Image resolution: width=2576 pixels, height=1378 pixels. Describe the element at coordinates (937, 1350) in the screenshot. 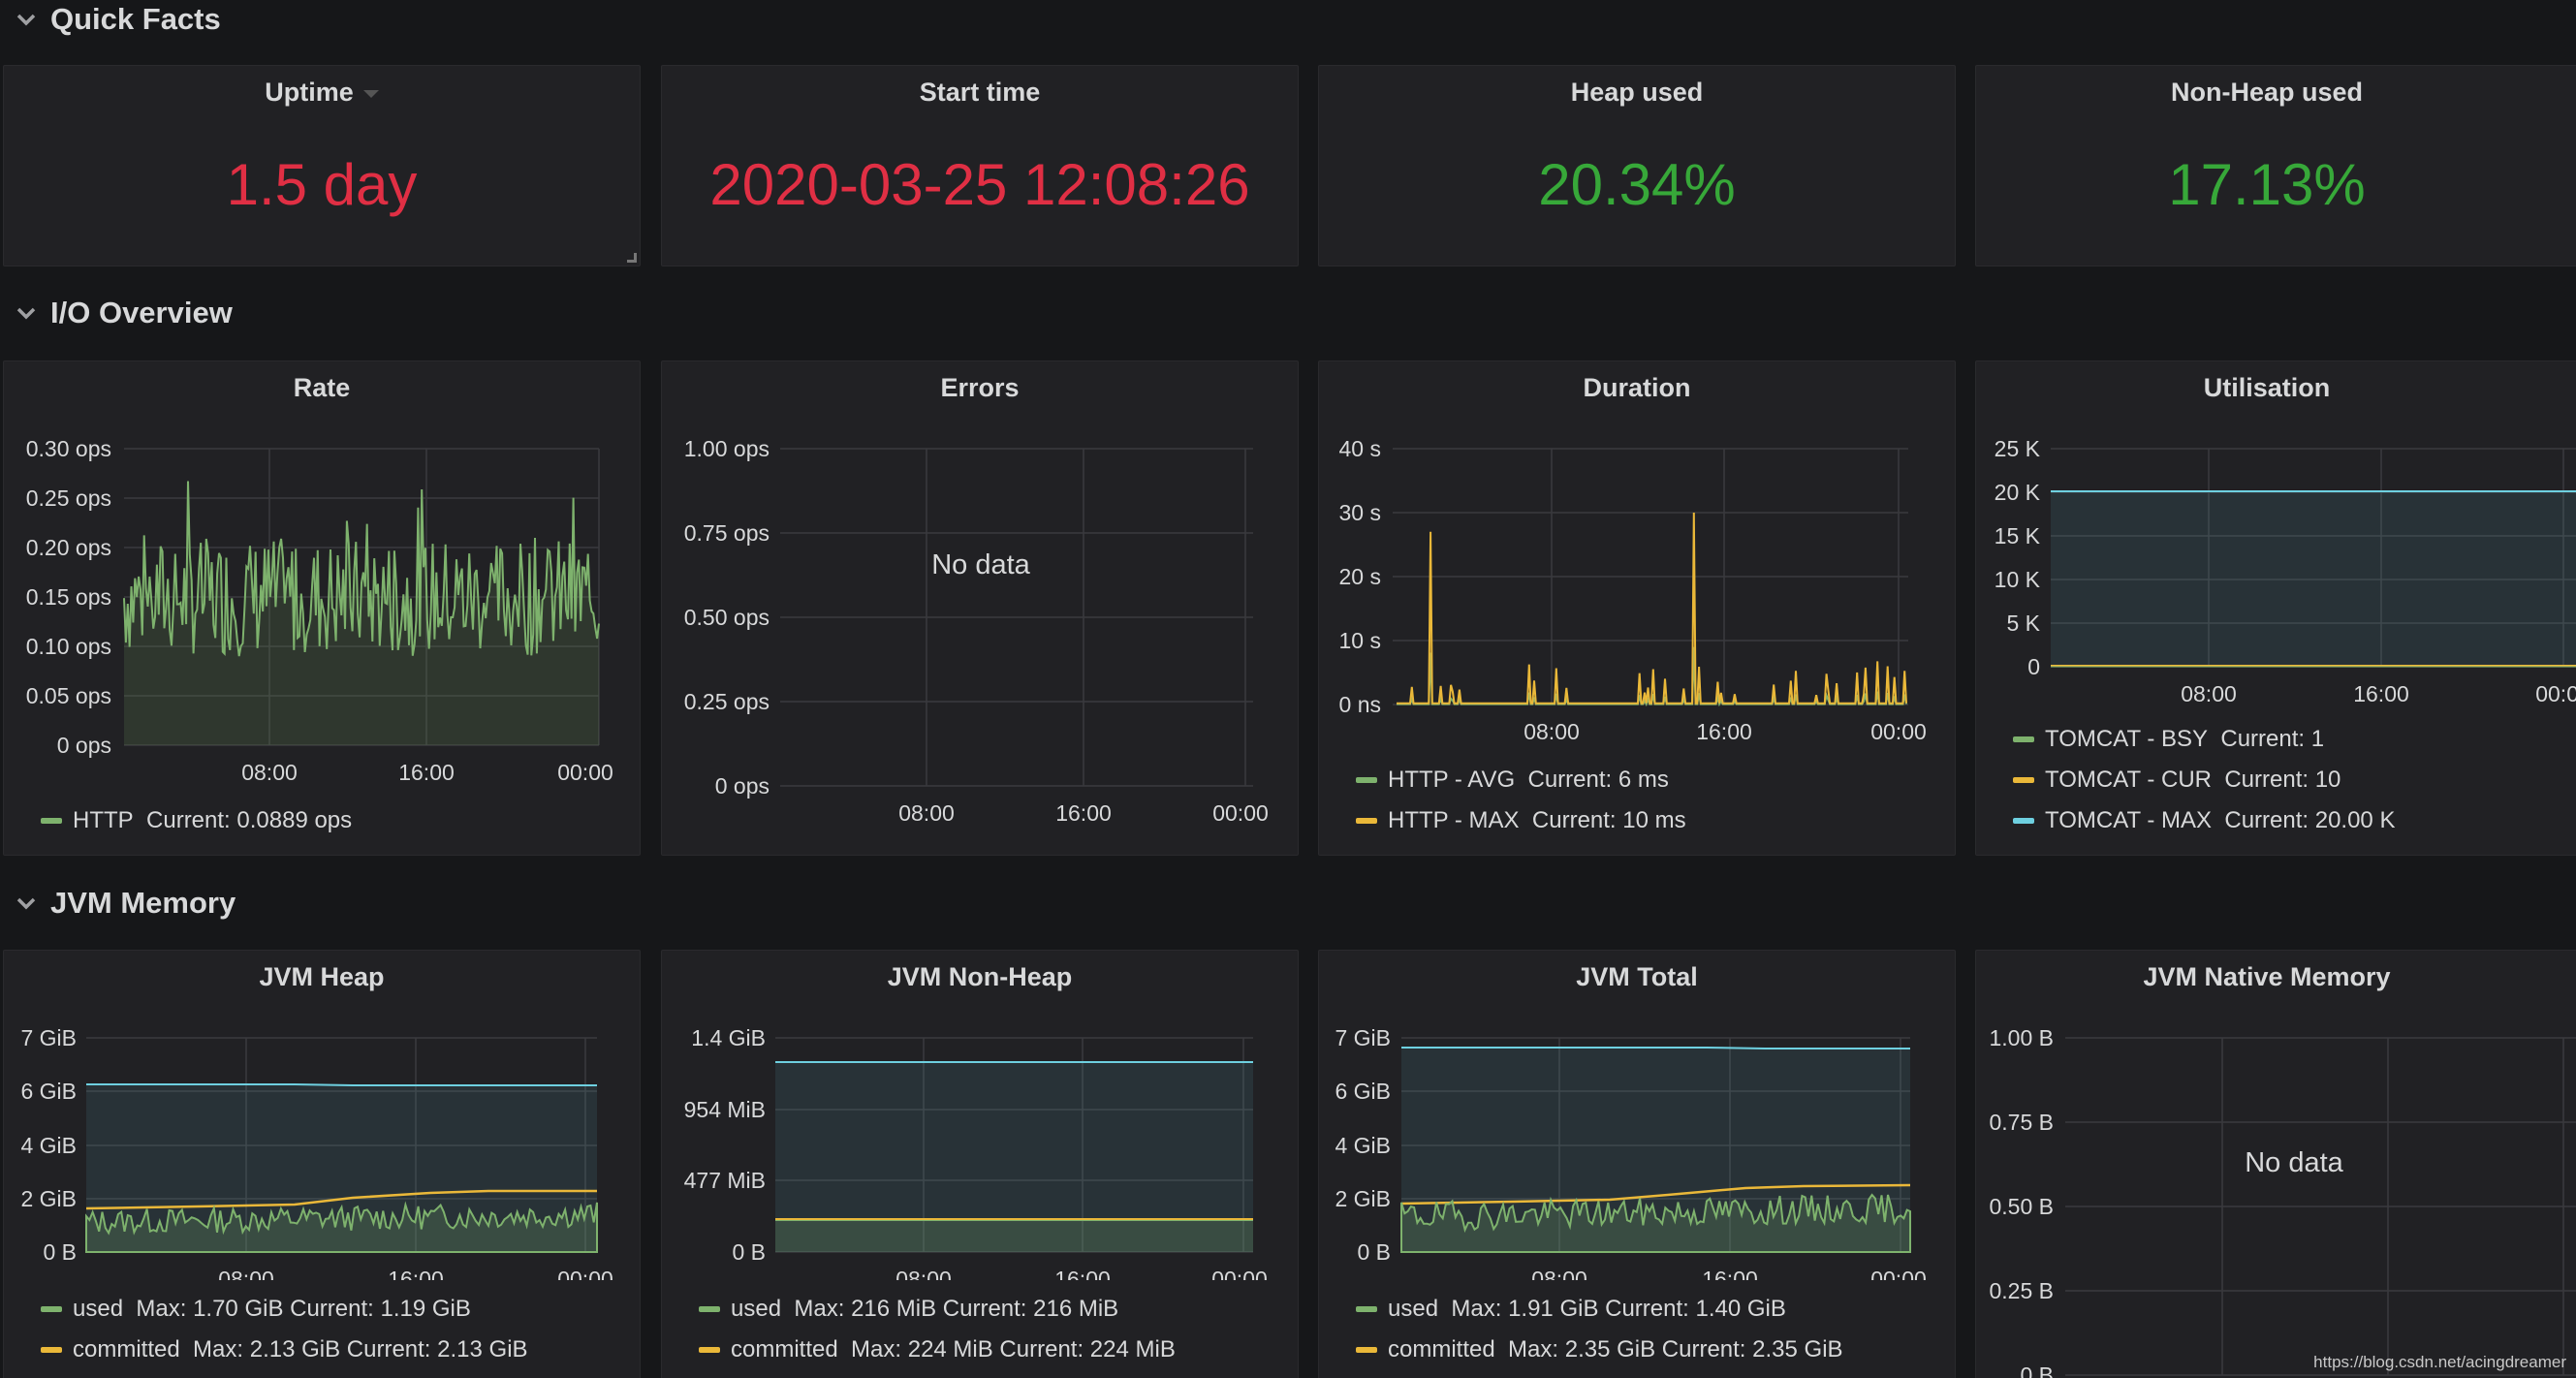

I see `legend-item: committed Max: 224 MiB Current: 224 MiB` at that location.